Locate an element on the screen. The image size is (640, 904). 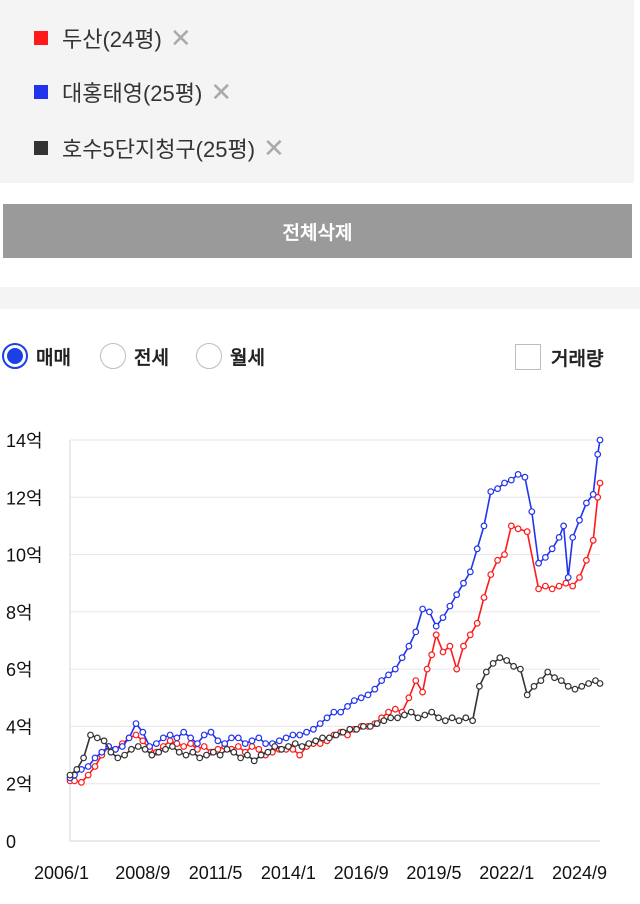
radio-jeonse: 전세 is located at coordinates (134, 356).